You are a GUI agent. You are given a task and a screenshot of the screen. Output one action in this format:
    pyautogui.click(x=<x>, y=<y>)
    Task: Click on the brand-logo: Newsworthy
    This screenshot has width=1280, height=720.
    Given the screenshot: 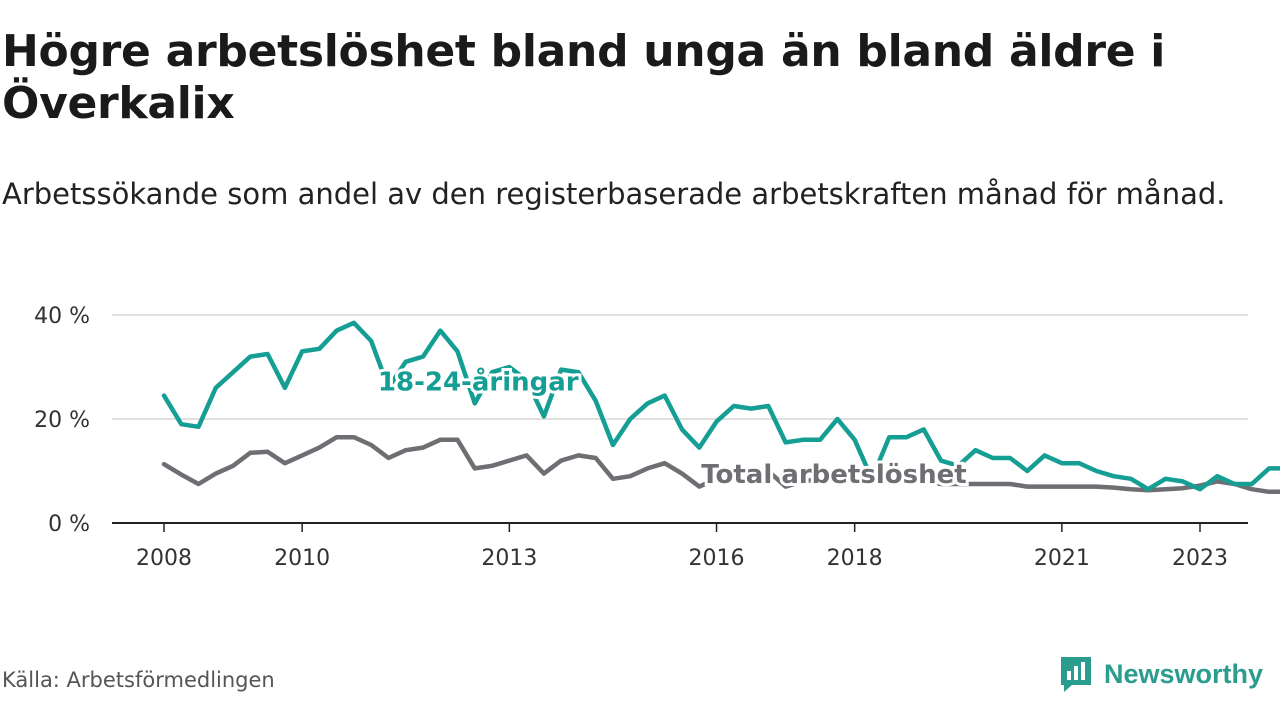 What is the action you would take?
    pyautogui.click(x=1160, y=674)
    